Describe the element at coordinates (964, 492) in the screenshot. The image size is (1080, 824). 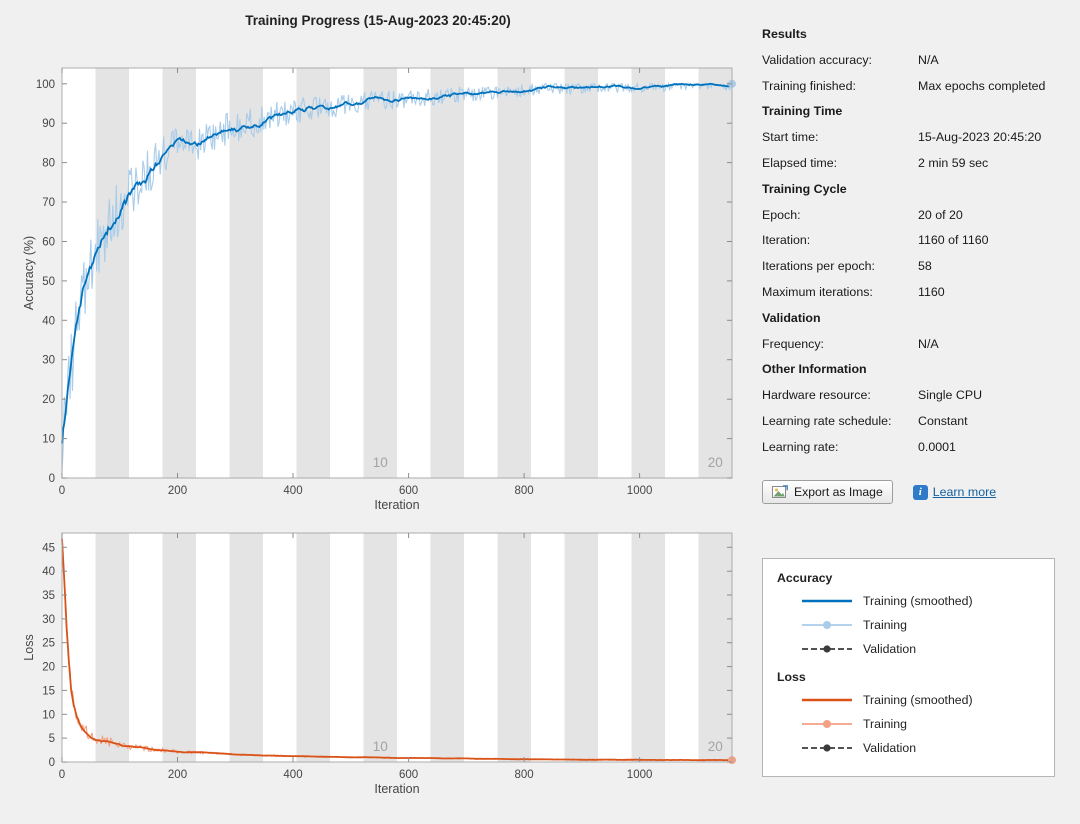
I see `learn-more-link: Learn more` at that location.